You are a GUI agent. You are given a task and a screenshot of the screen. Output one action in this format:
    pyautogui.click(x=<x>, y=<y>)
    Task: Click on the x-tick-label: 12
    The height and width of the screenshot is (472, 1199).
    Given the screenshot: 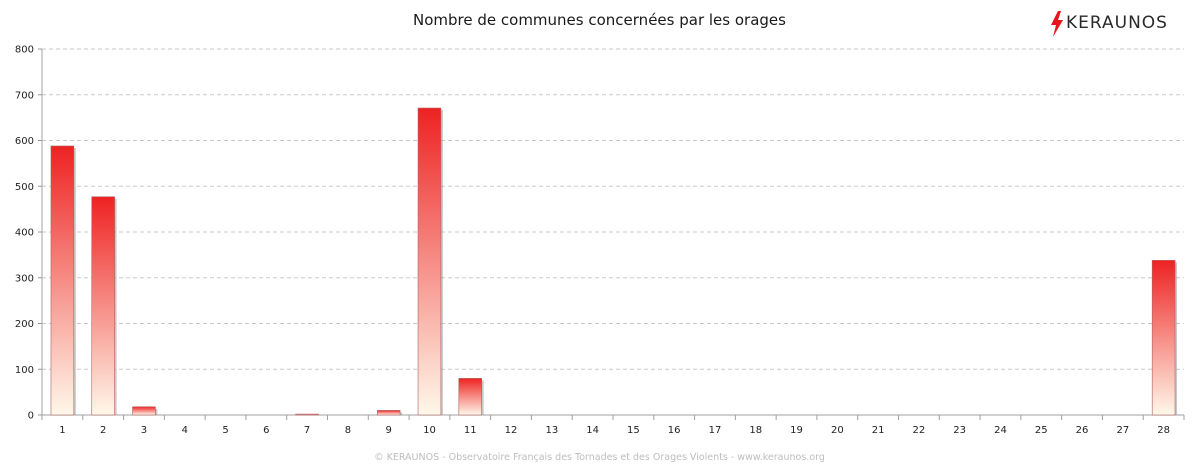 What is the action you would take?
    pyautogui.click(x=511, y=430)
    